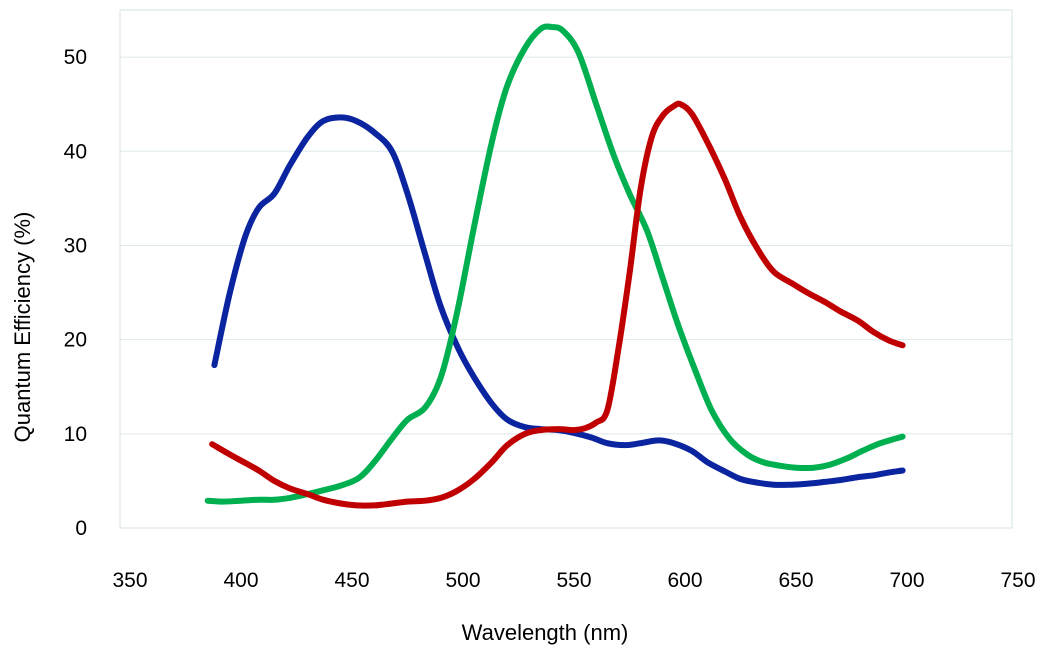 This screenshot has height=651, width=1042. I want to click on x-axis-title: Wavelength (nm), so click(545, 632).